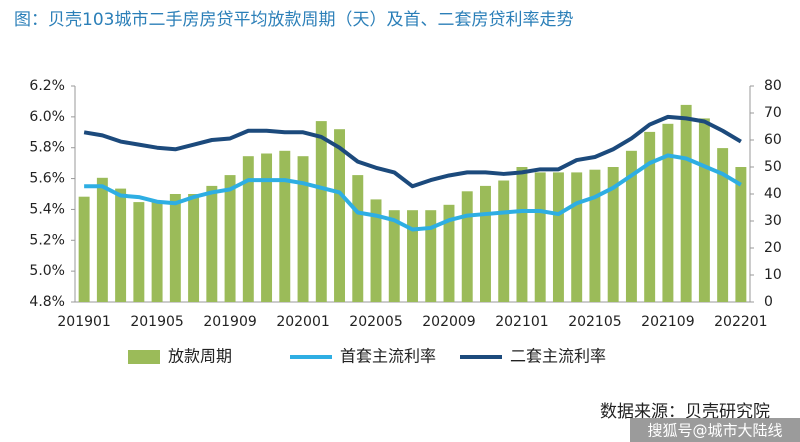 The image size is (800, 442). What do you see at coordinates (740, 322) in the screenshot?
I see `x-tick-label: 202201` at bounding box center [740, 322].